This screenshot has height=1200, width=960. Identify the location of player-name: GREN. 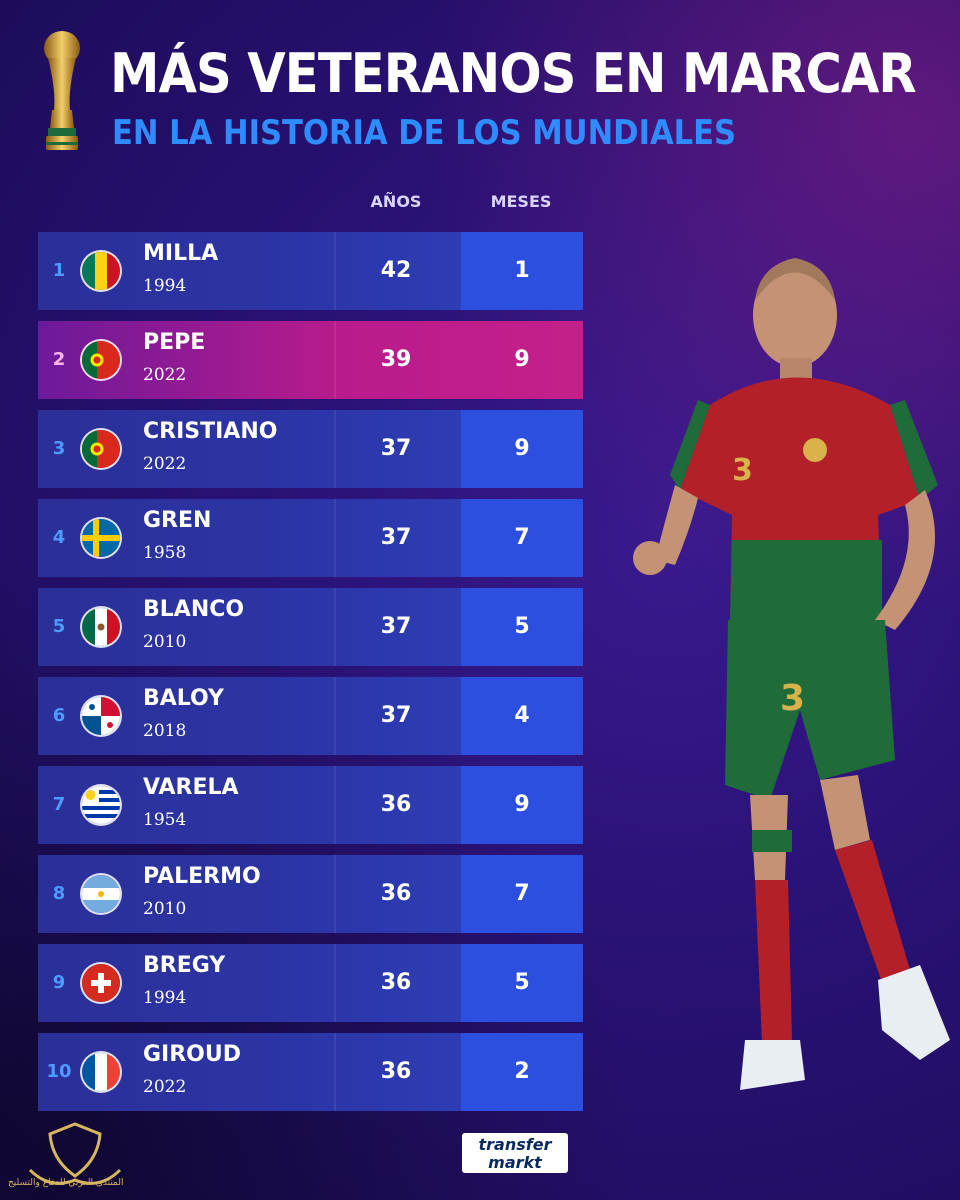
(177, 520).